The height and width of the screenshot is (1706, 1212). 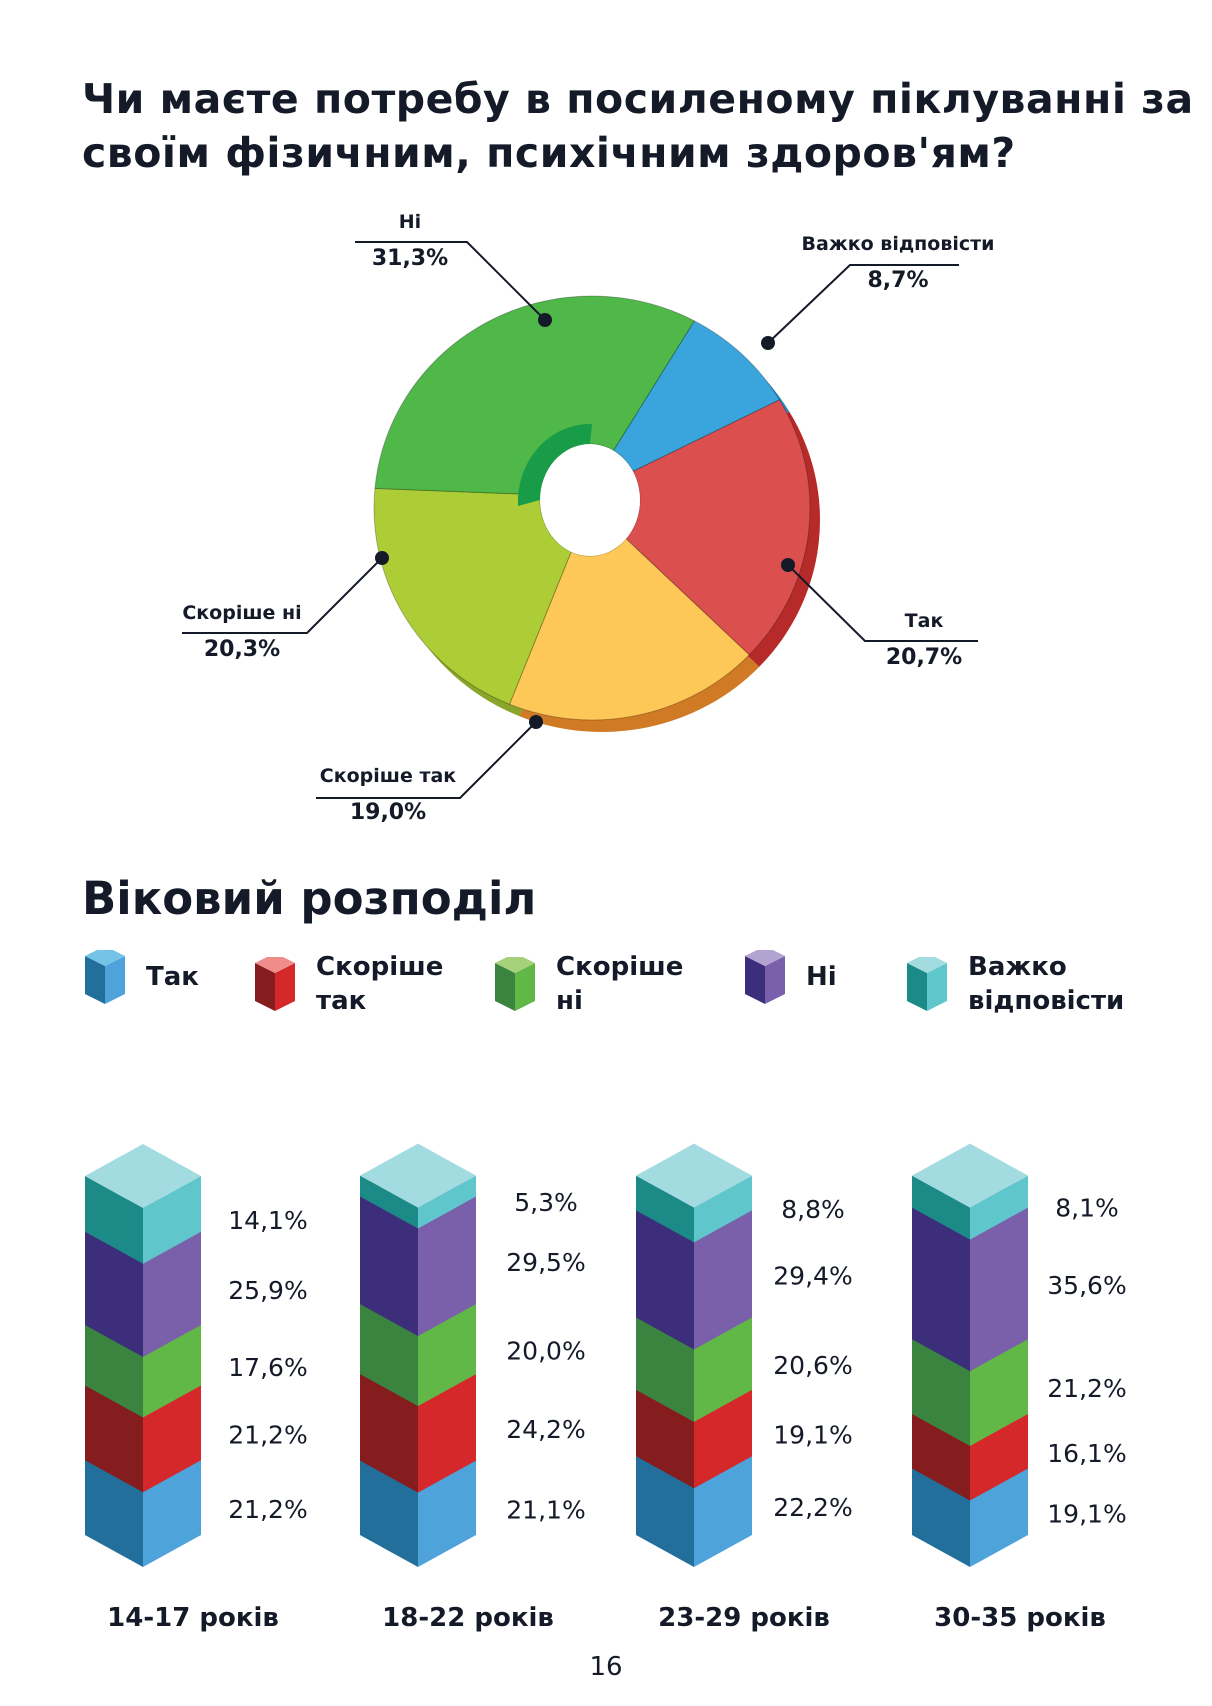 What do you see at coordinates (897, 280) in the screenshot?
I see `slice-value: 8,7%` at bounding box center [897, 280].